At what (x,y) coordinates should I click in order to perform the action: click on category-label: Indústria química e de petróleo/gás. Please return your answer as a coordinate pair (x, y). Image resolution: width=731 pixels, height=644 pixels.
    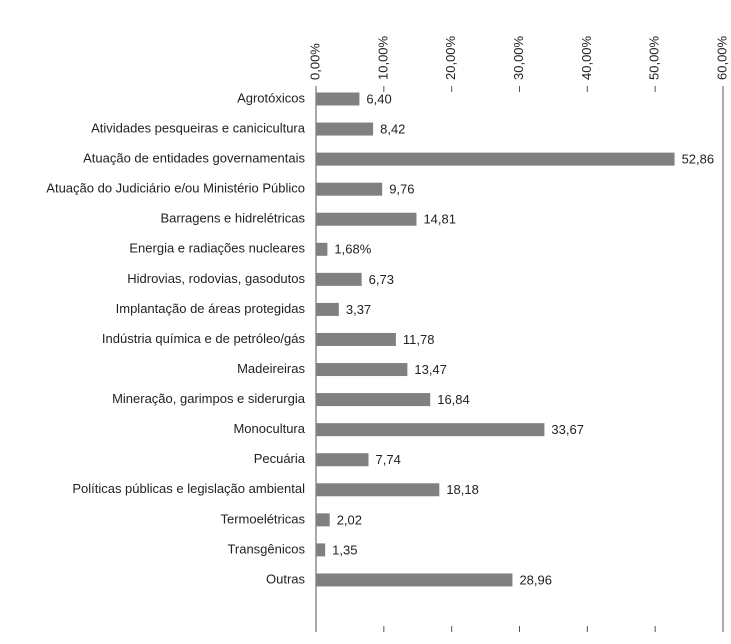
    Looking at the image, I should click on (204, 338).